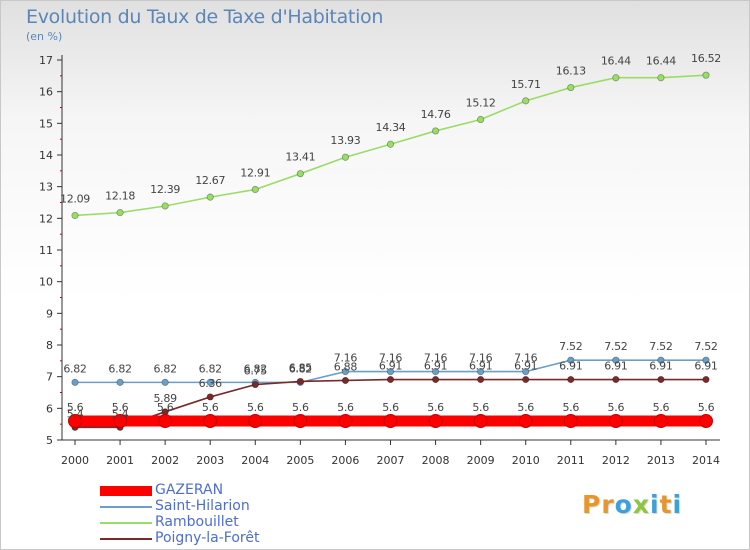 The width and height of the screenshot is (750, 550). I want to click on y-tick-label: 16, so click(46, 92).